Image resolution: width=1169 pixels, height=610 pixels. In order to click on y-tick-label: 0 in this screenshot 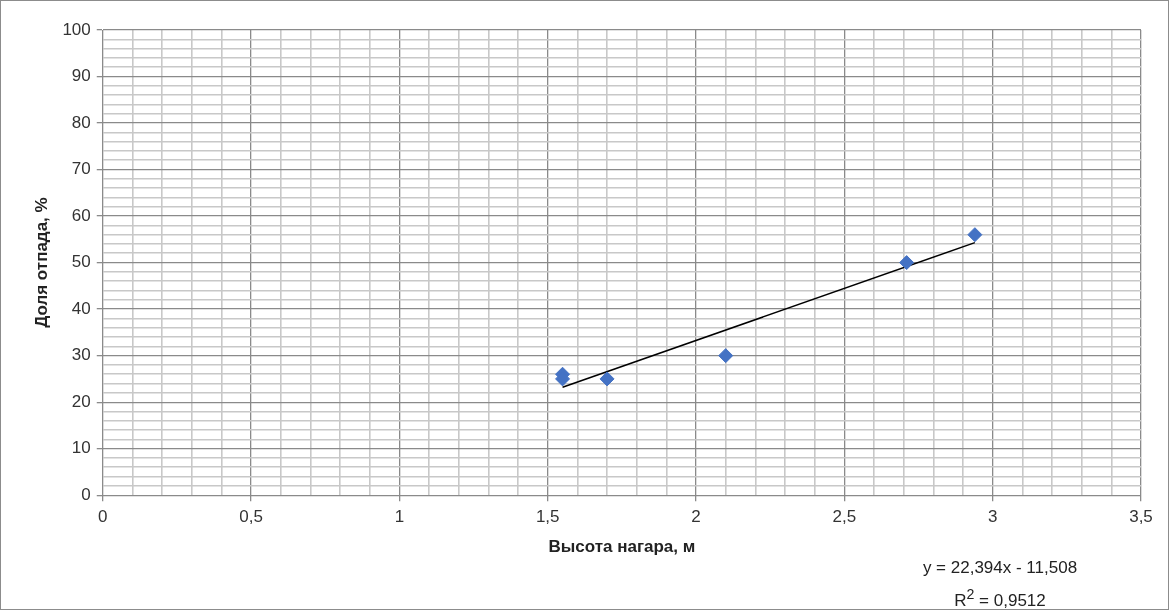, I will do `click(86, 494)`.